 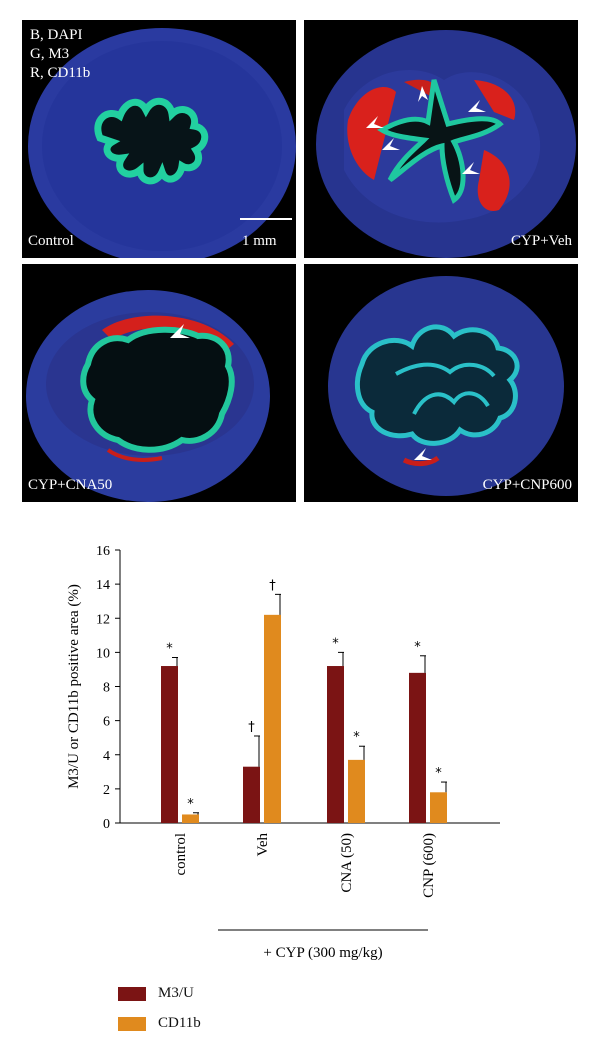 What do you see at coordinates (103, 585) in the screenshot?
I see `y-tick-label: 14` at bounding box center [103, 585].